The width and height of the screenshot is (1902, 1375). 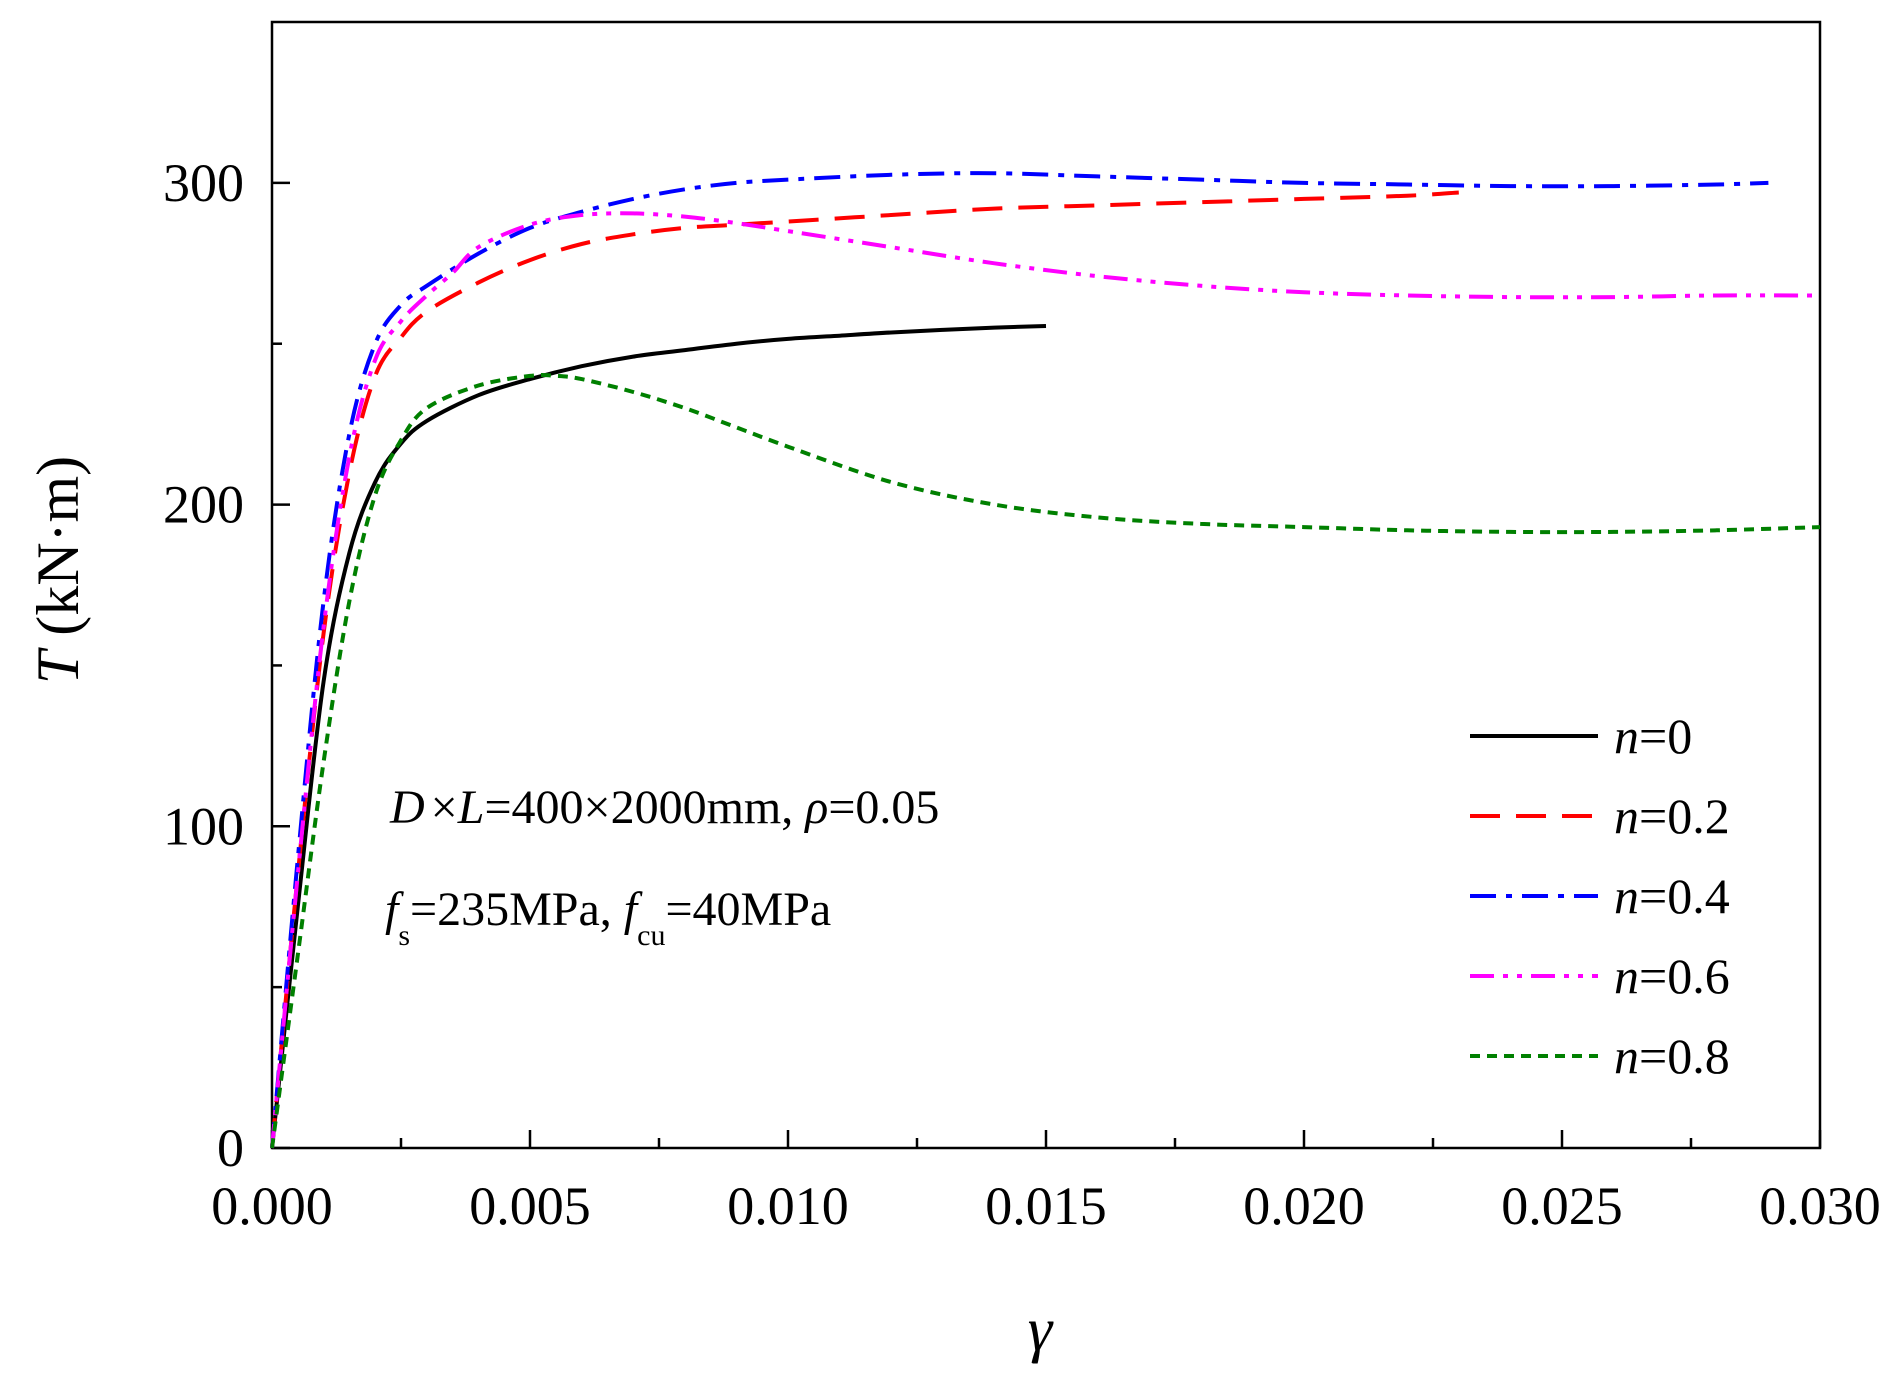 I want to click on annotation-times: ×, so click(x=444, y=807).